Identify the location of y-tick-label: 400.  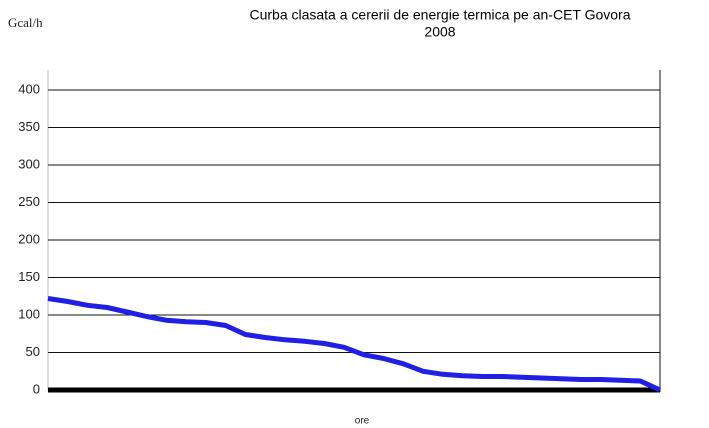
(29, 88).